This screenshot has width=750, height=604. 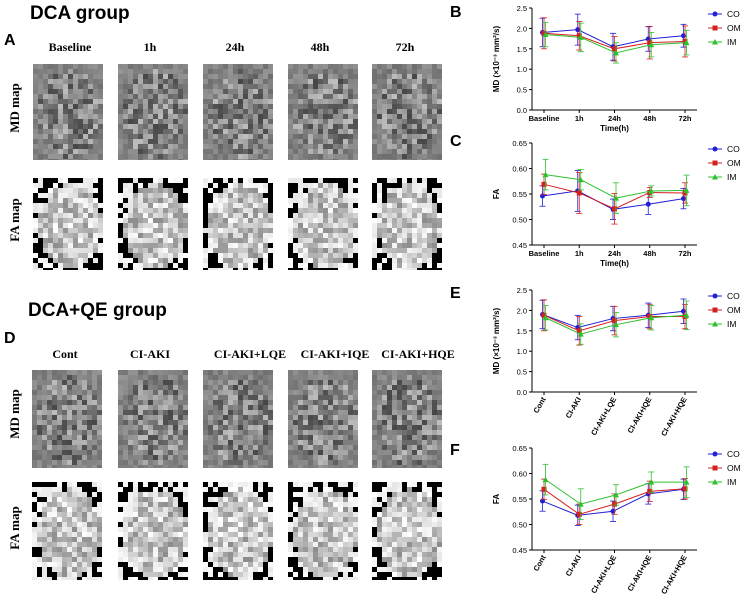 What do you see at coordinates (418, 354) in the screenshot?
I see `column-label: CI-AKI+HQE` at bounding box center [418, 354].